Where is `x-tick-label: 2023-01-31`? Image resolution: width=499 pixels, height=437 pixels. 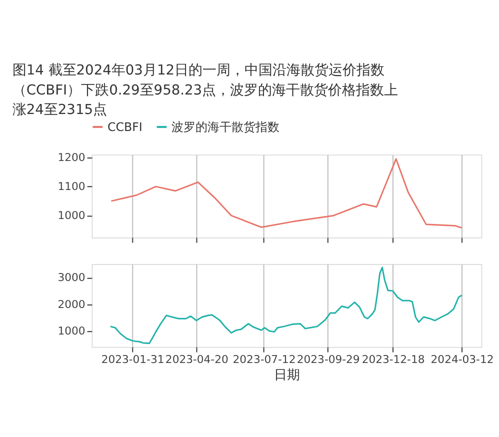
x-tick-label: 2023-01-31 is located at coordinates (132, 359).